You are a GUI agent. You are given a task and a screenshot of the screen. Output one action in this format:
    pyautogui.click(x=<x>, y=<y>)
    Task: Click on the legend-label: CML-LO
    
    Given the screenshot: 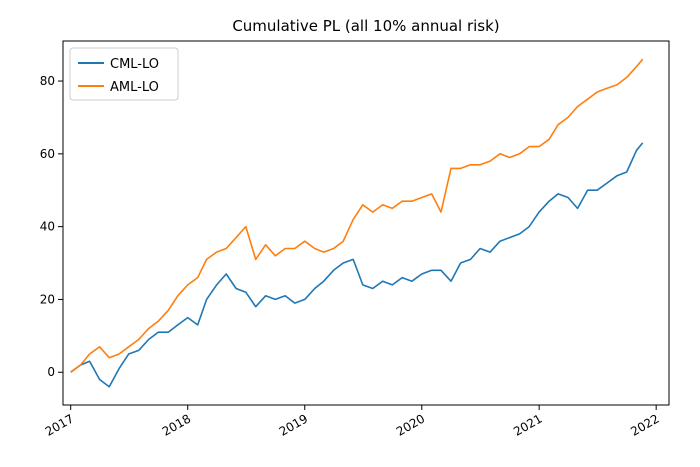 What is the action you would take?
    pyautogui.click(x=134, y=64)
    